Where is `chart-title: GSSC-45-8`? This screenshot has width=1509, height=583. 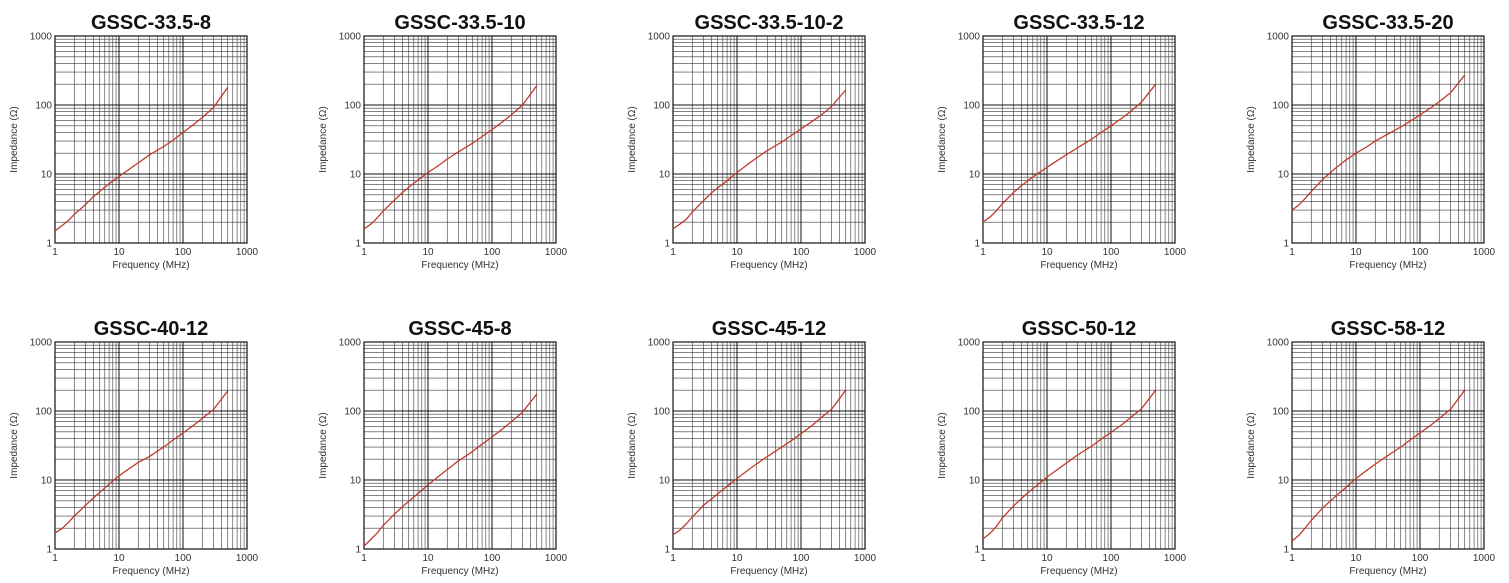 chart-title: GSSC-45-8 is located at coordinates (459, 329).